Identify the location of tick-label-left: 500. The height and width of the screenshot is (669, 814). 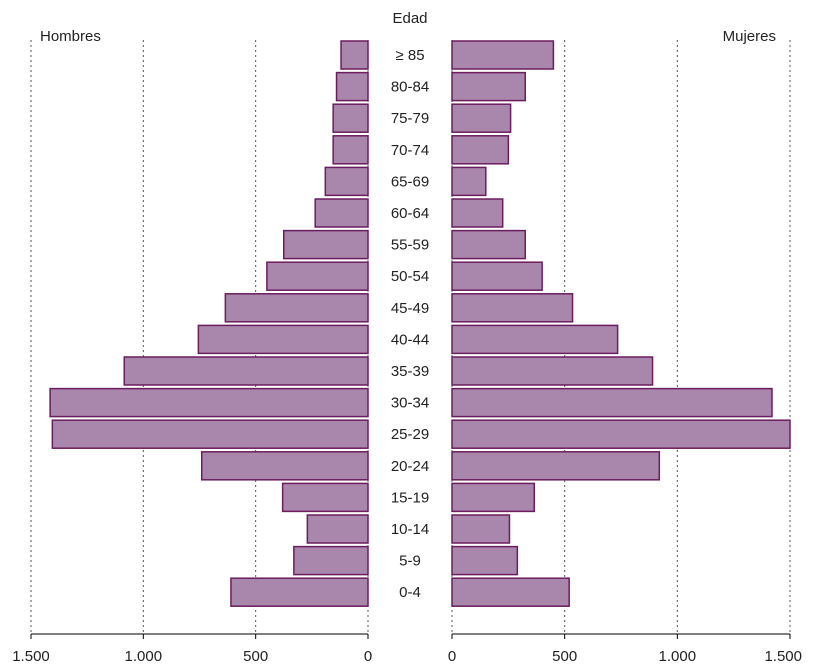
(255, 656).